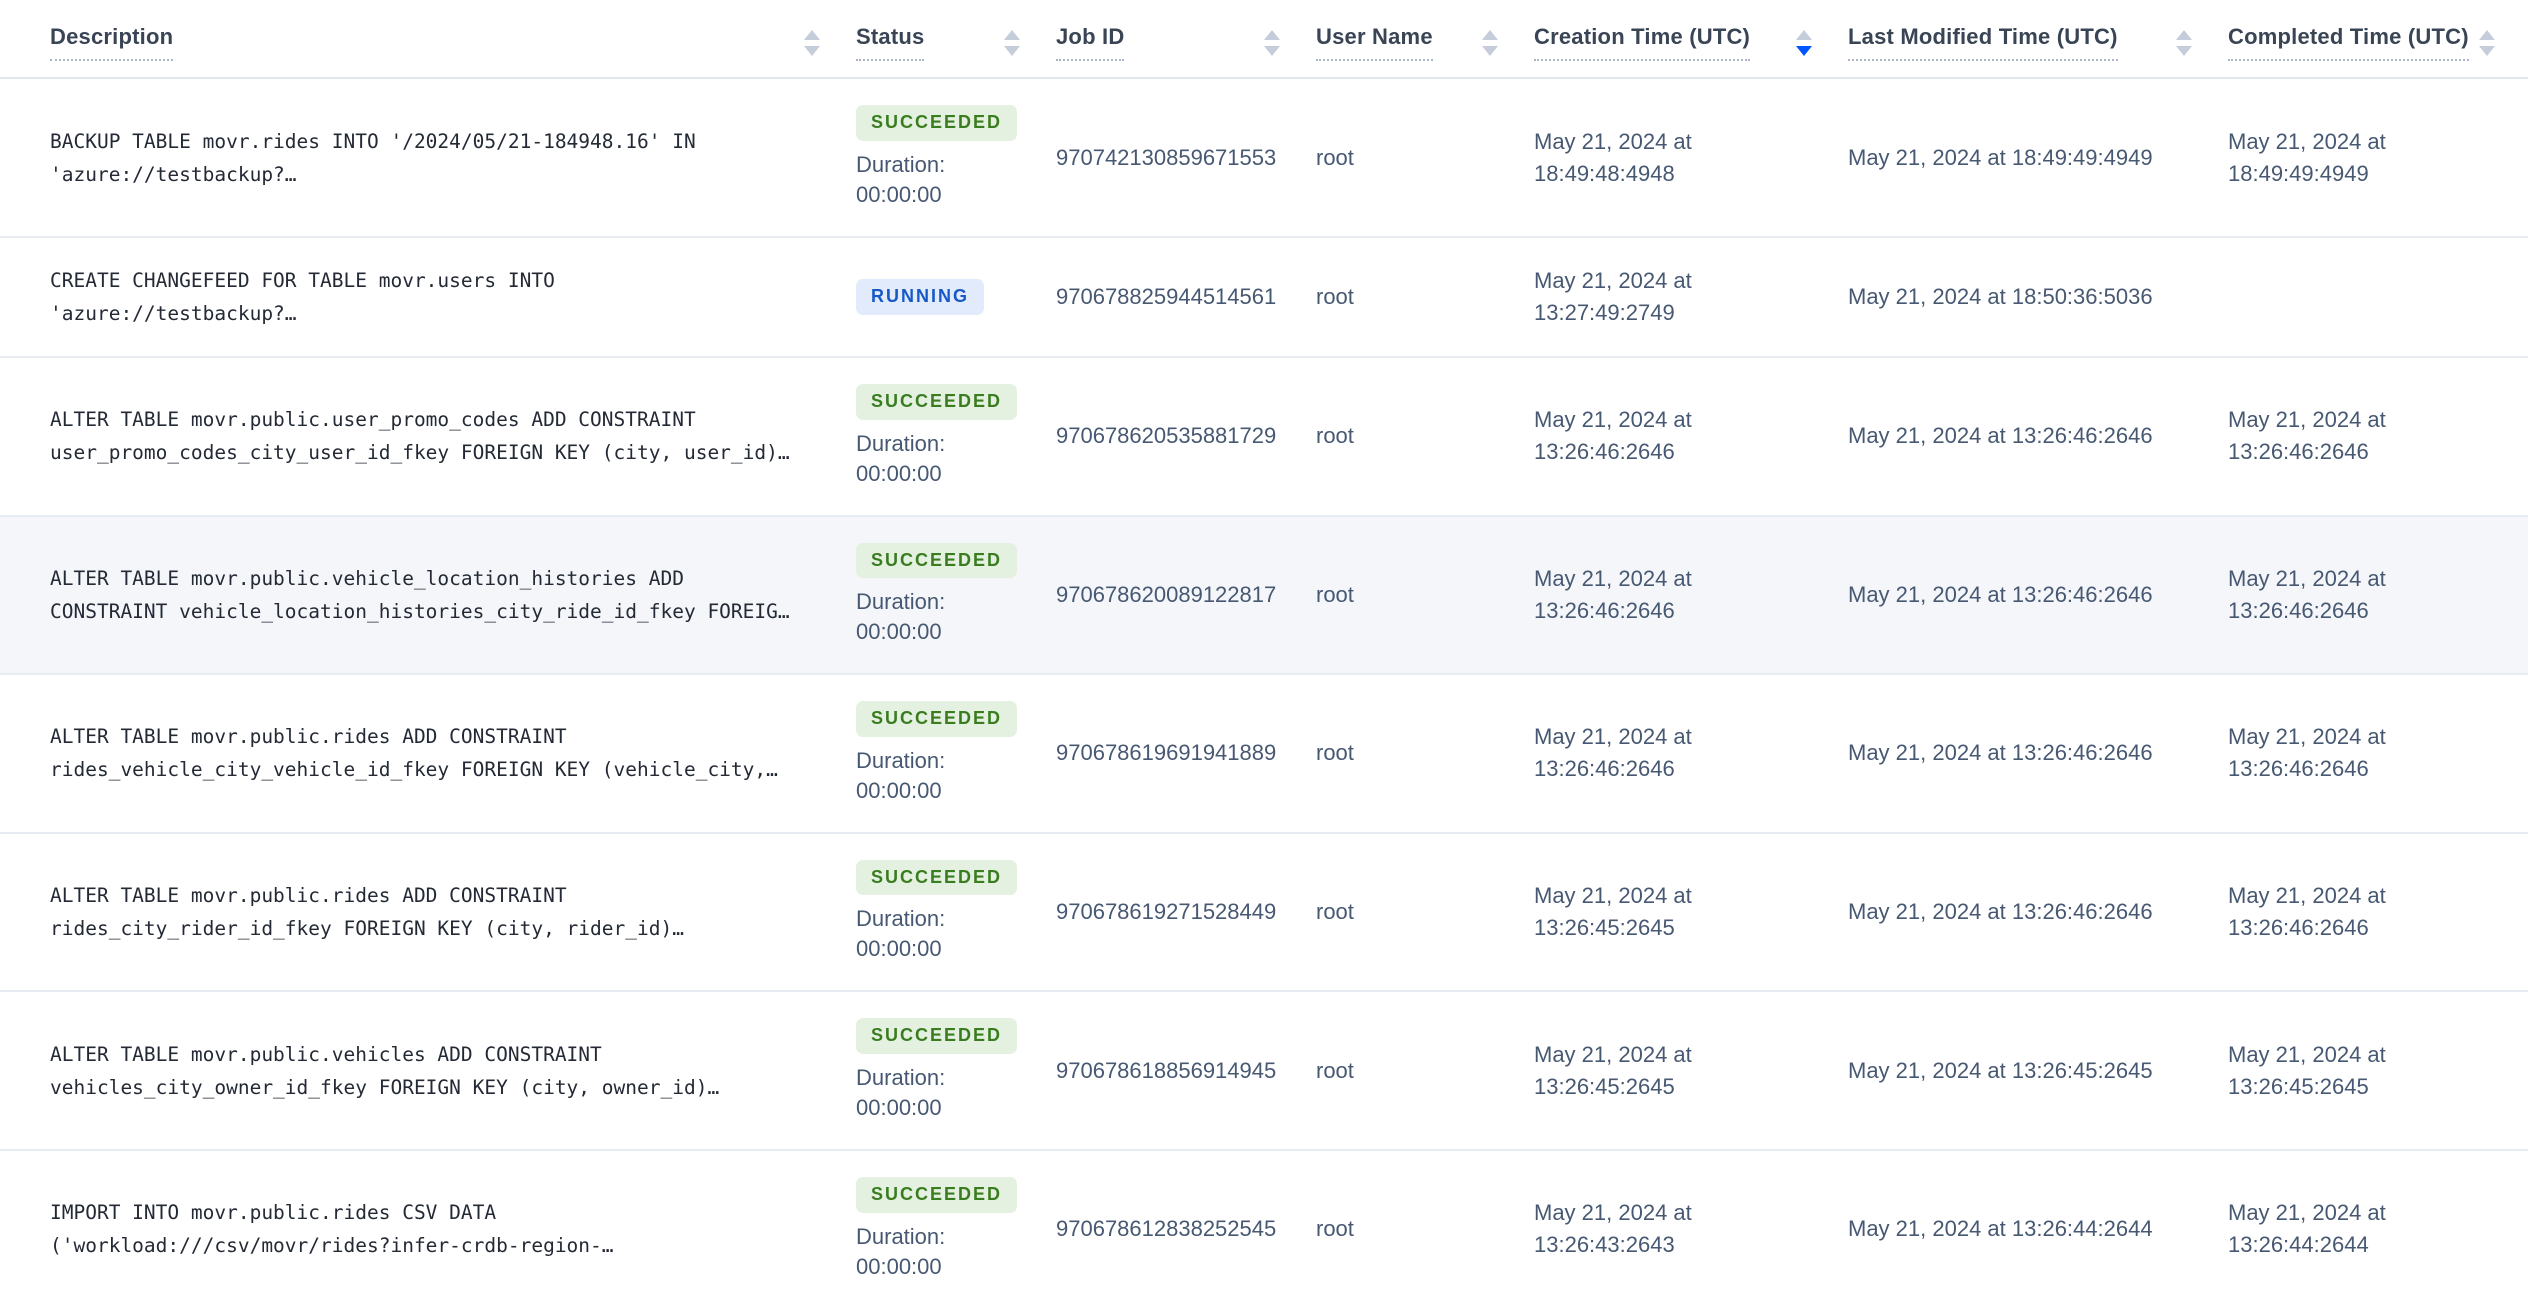  What do you see at coordinates (2378, 40) in the screenshot?
I see `column-header: Completed Time (UTC)` at bounding box center [2378, 40].